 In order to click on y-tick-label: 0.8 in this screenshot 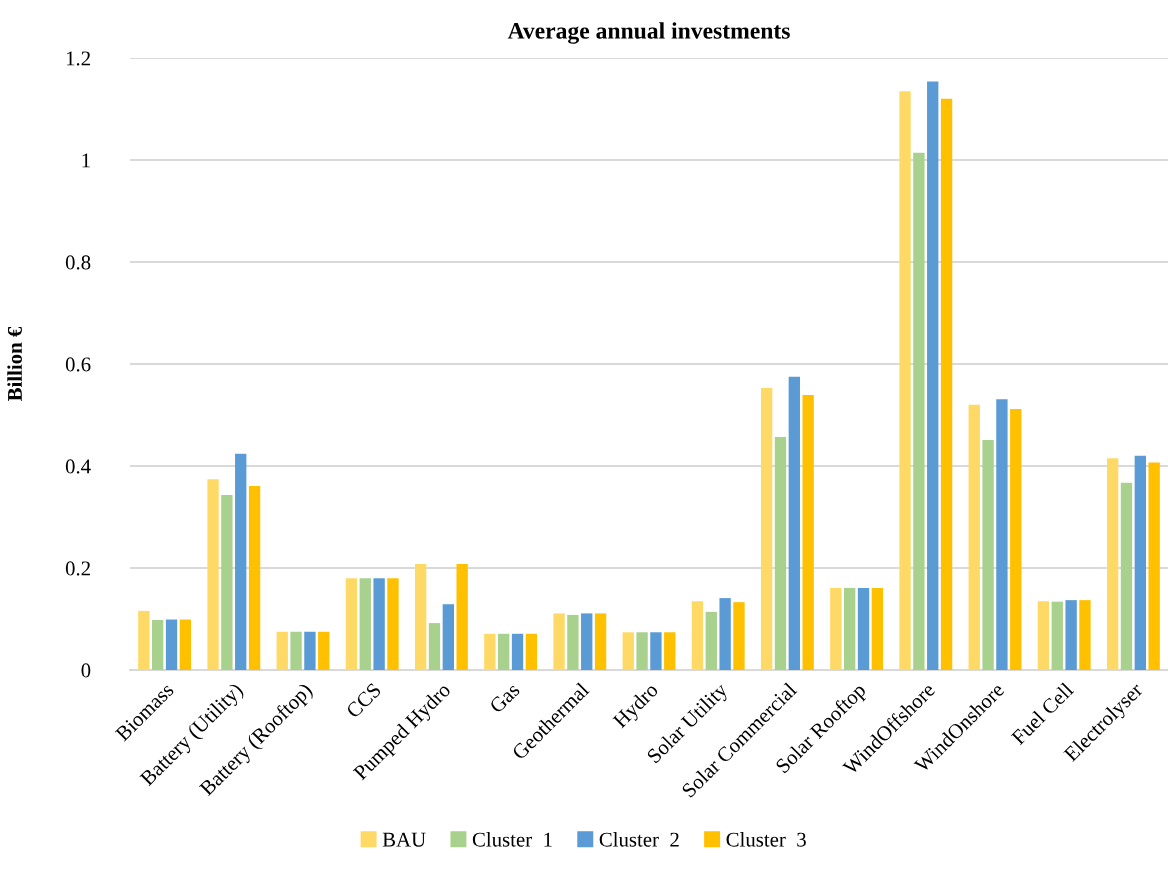, I will do `click(78, 262)`.